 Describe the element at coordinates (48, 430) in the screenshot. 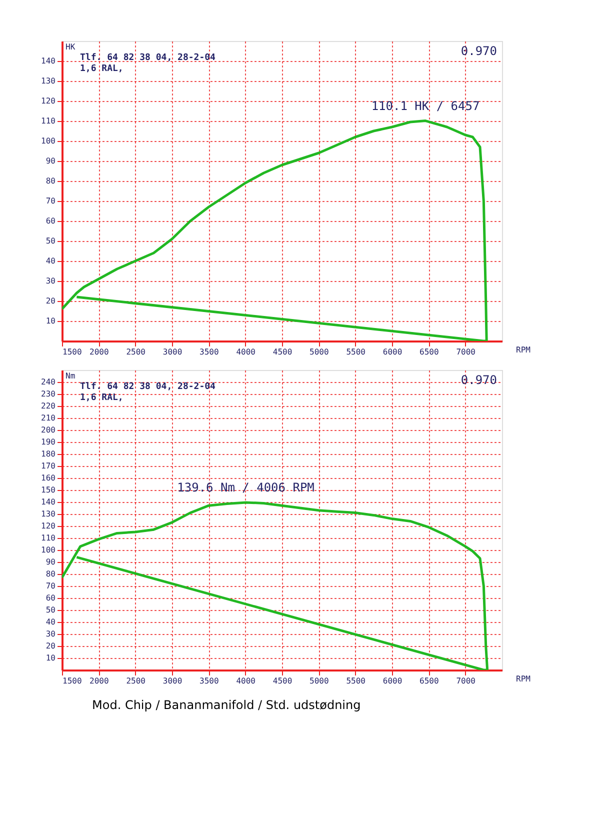

I see `y-tick-label: 200` at that location.